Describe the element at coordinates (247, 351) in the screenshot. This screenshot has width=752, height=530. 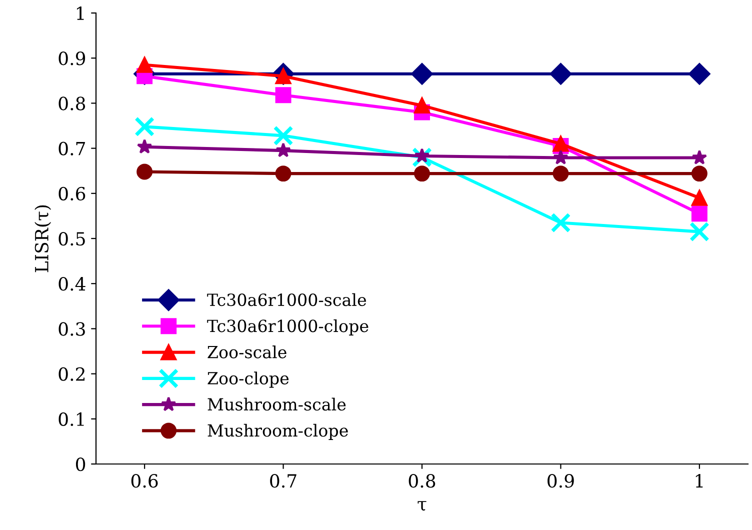
I see `legend-label: Zoo-scale` at that location.